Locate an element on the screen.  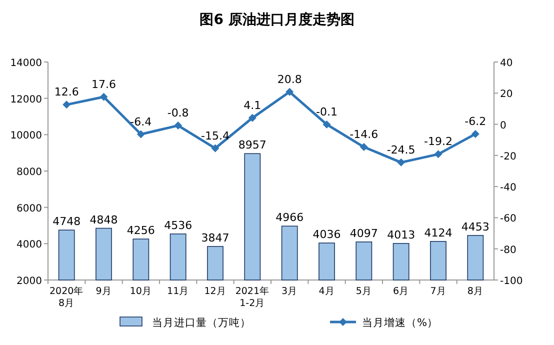
x-tick-label: 6月 is located at coordinates (401, 291).